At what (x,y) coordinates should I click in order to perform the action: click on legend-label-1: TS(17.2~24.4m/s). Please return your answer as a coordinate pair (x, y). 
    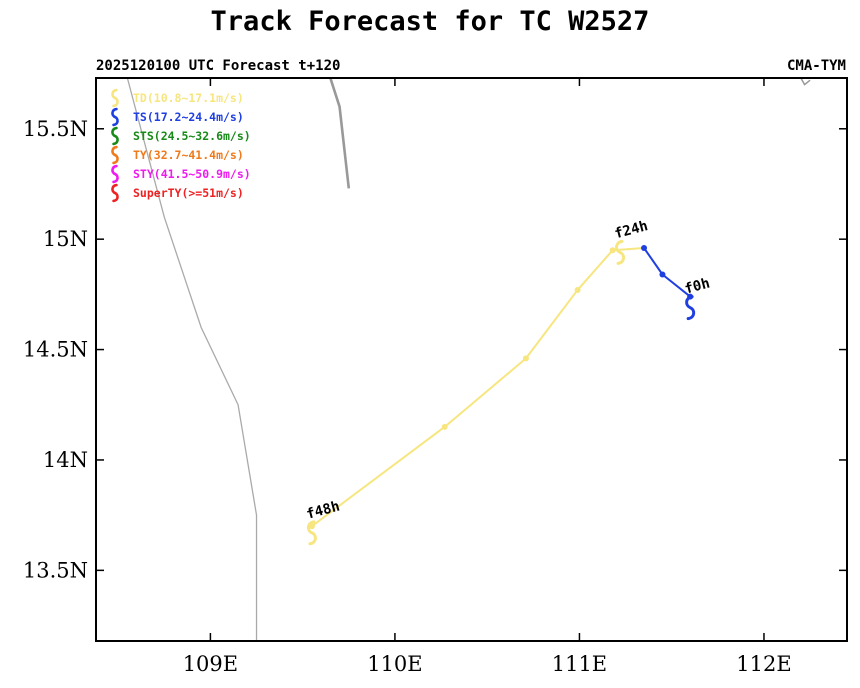
    Looking at the image, I should click on (188, 117).